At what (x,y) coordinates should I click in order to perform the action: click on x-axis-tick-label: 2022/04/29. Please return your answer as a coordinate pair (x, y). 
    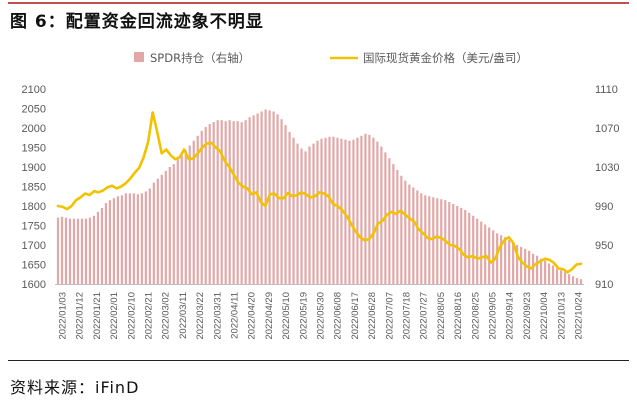
    Looking at the image, I should click on (269, 316).